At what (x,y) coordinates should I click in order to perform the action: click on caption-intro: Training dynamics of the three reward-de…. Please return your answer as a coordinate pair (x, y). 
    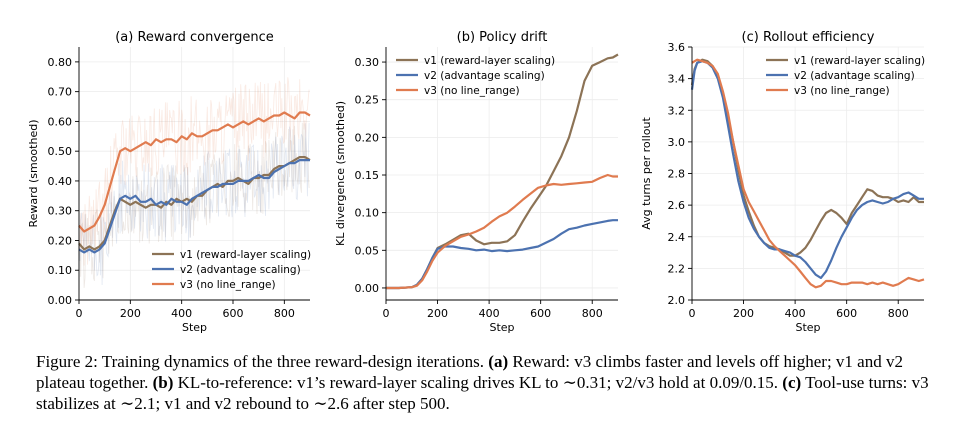
    Looking at the image, I should click on (293, 361).